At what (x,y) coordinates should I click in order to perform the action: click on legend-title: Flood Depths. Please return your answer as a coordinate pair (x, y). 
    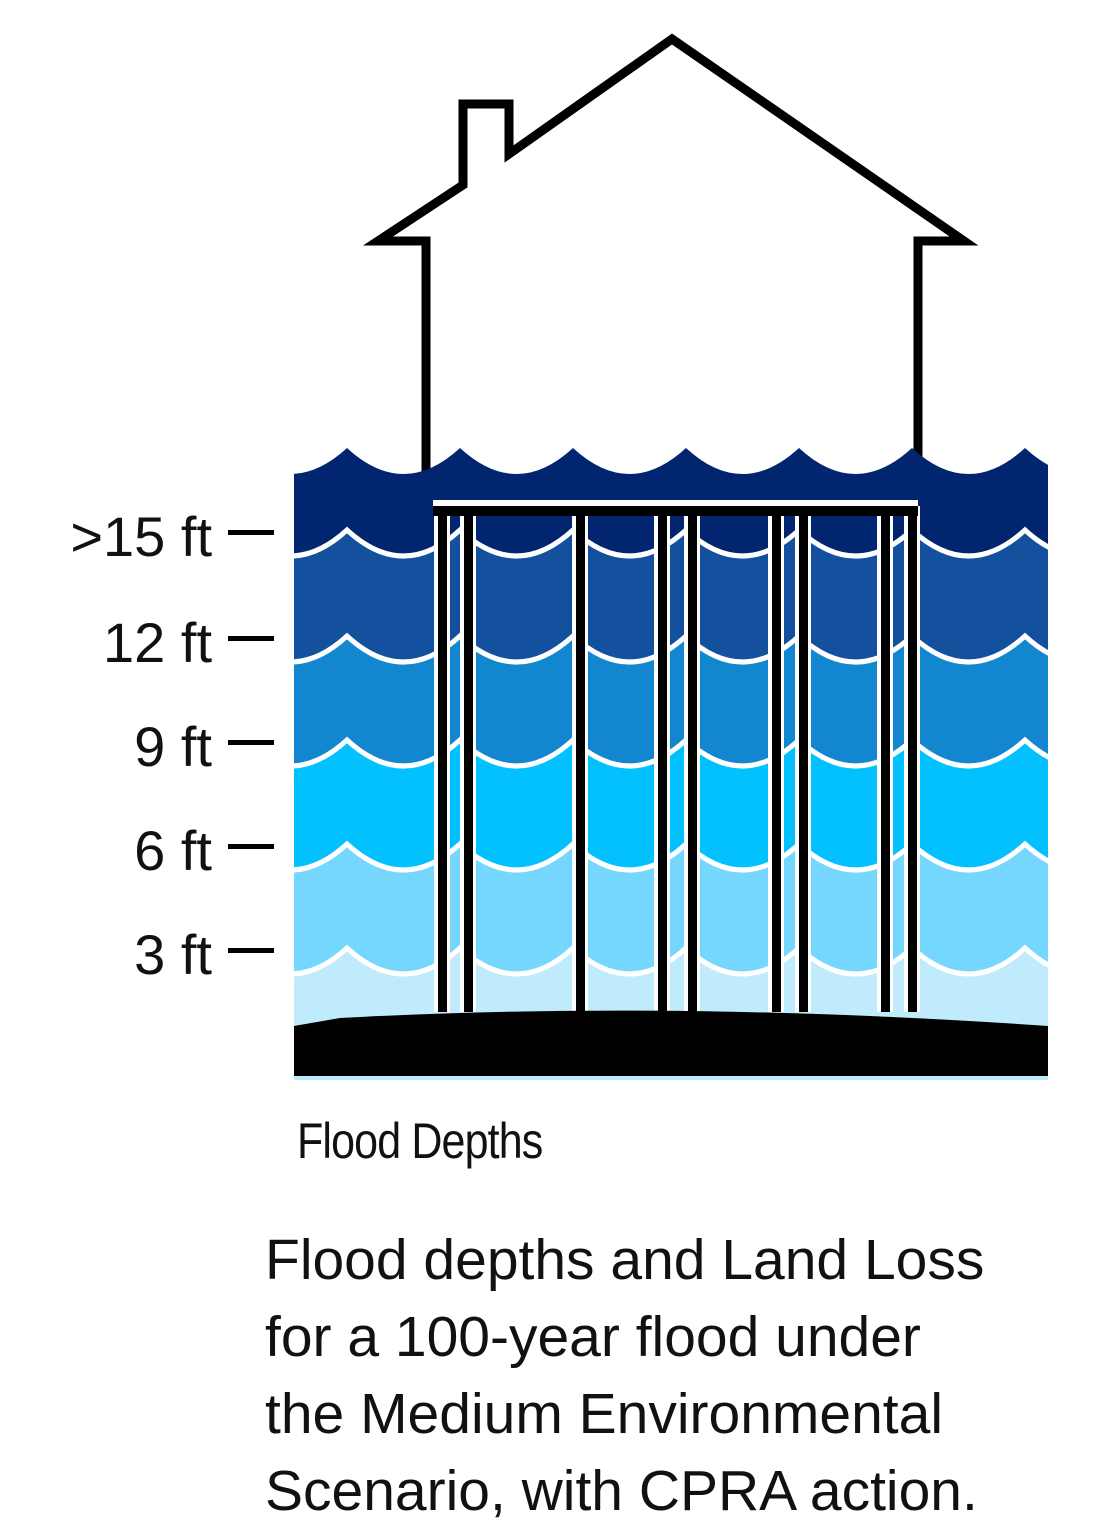
    Looking at the image, I should click on (420, 1141).